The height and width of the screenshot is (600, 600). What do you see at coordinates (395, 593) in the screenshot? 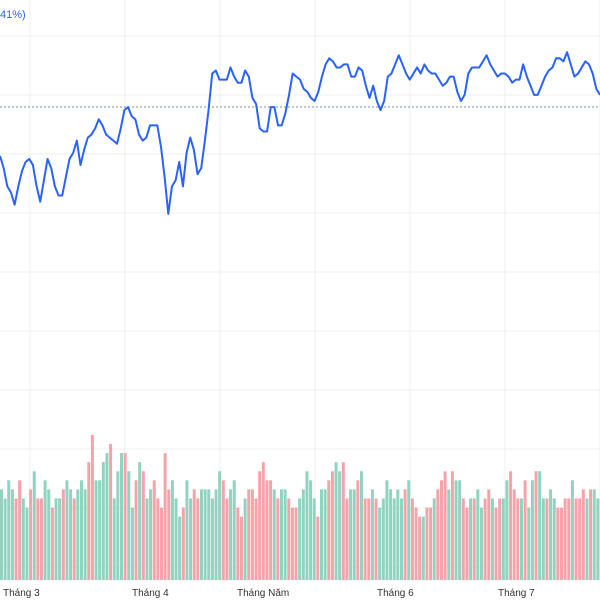
I see `x-tick-label: Tháng 6` at bounding box center [395, 593].